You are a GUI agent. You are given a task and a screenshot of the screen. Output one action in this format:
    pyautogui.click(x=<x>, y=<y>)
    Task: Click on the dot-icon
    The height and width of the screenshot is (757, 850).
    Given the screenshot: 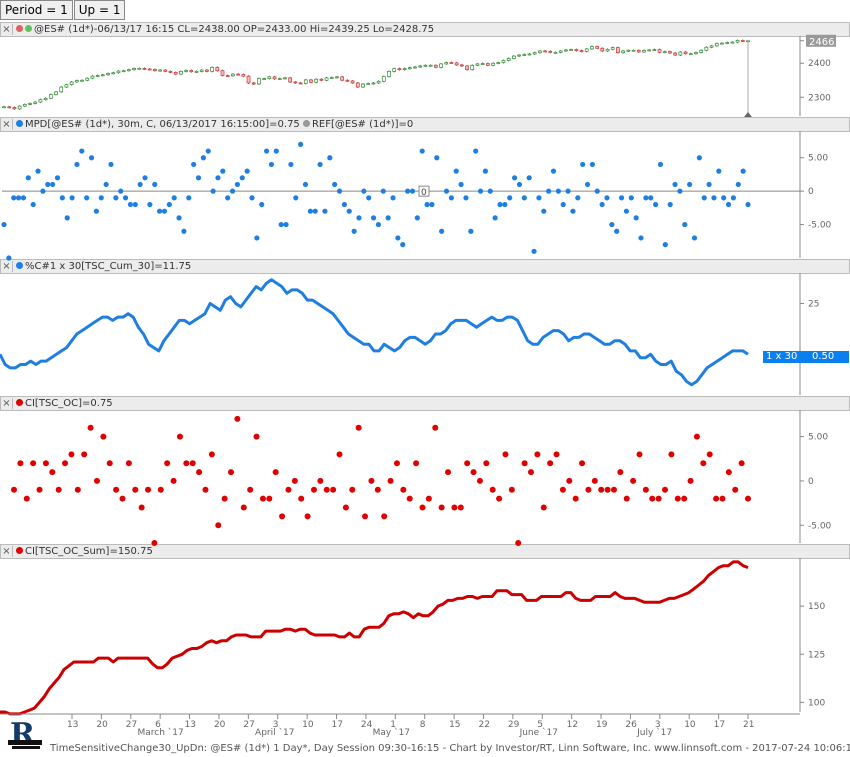 What is the action you would take?
    pyautogui.click(x=19, y=550)
    